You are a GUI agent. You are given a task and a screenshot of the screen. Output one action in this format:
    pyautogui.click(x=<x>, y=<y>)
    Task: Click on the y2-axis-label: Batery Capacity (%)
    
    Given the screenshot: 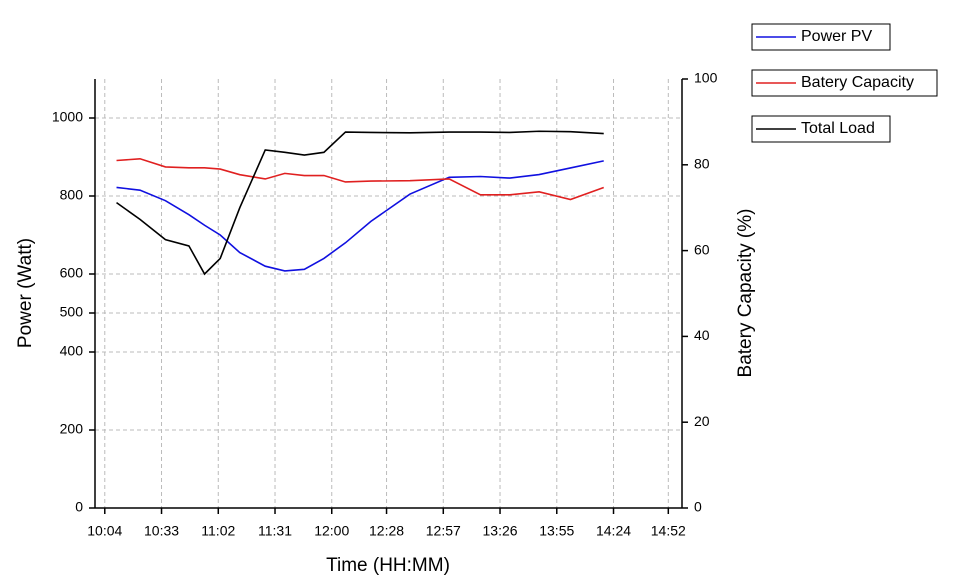 What is the action you would take?
    pyautogui.click(x=745, y=293)
    